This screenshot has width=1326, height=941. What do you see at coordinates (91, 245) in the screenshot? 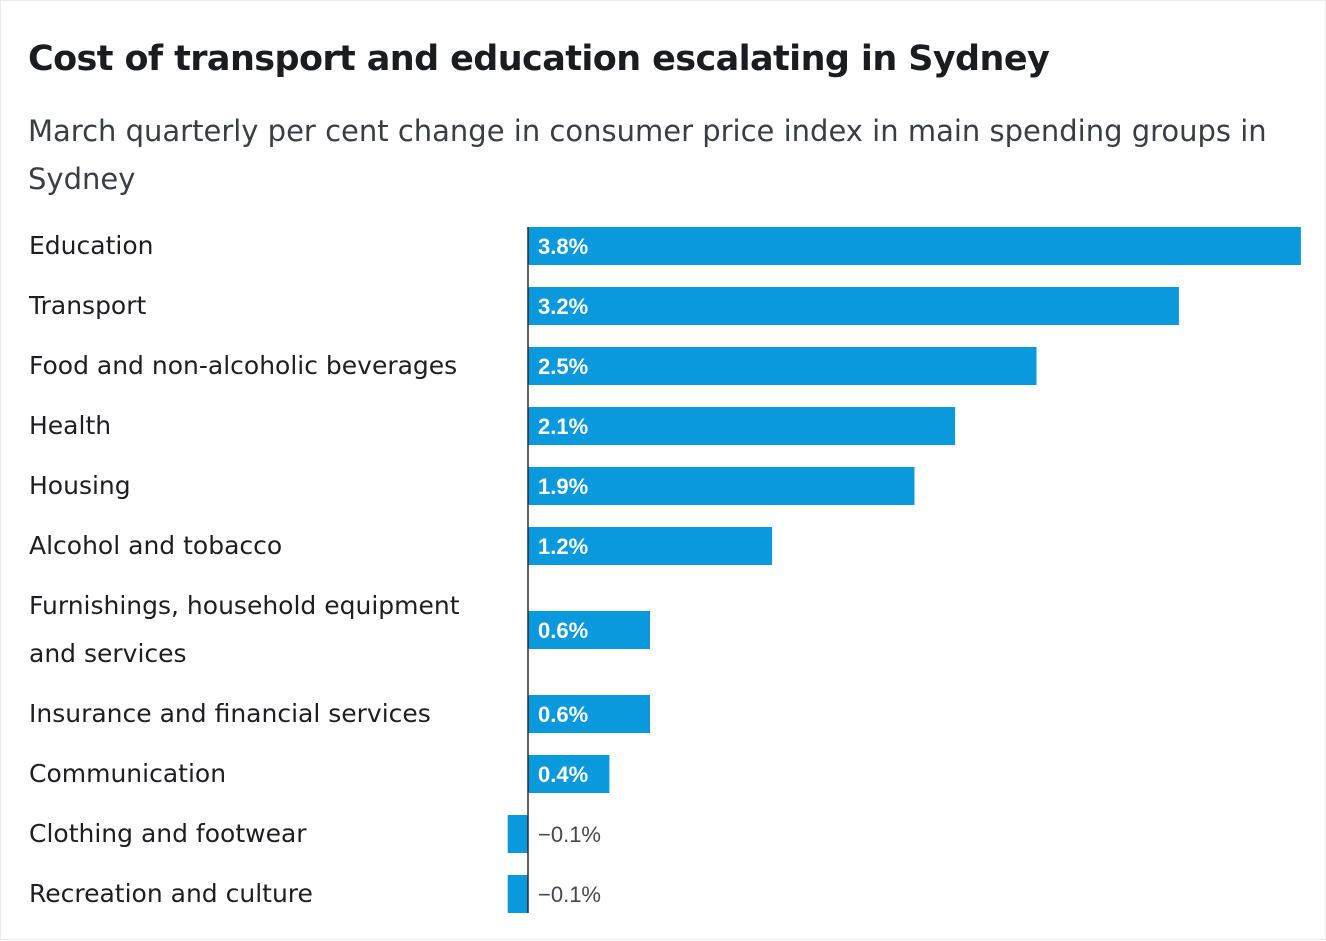
I see `category-label: Education` at bounding box center [91, 245].